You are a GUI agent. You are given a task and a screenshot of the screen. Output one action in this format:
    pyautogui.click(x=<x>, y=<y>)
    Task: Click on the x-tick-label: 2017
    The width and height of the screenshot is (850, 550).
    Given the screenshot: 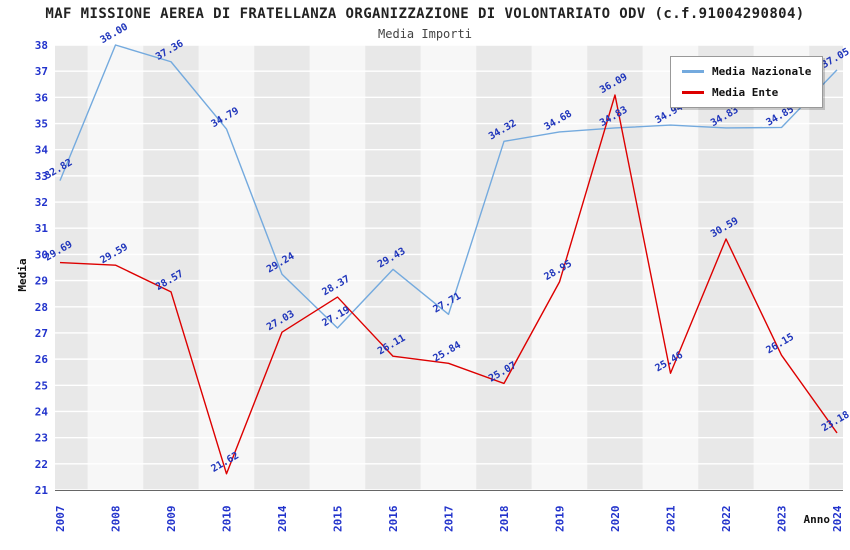 What is the action you would take?
    pyautogui.click(x=449, y=519)
    